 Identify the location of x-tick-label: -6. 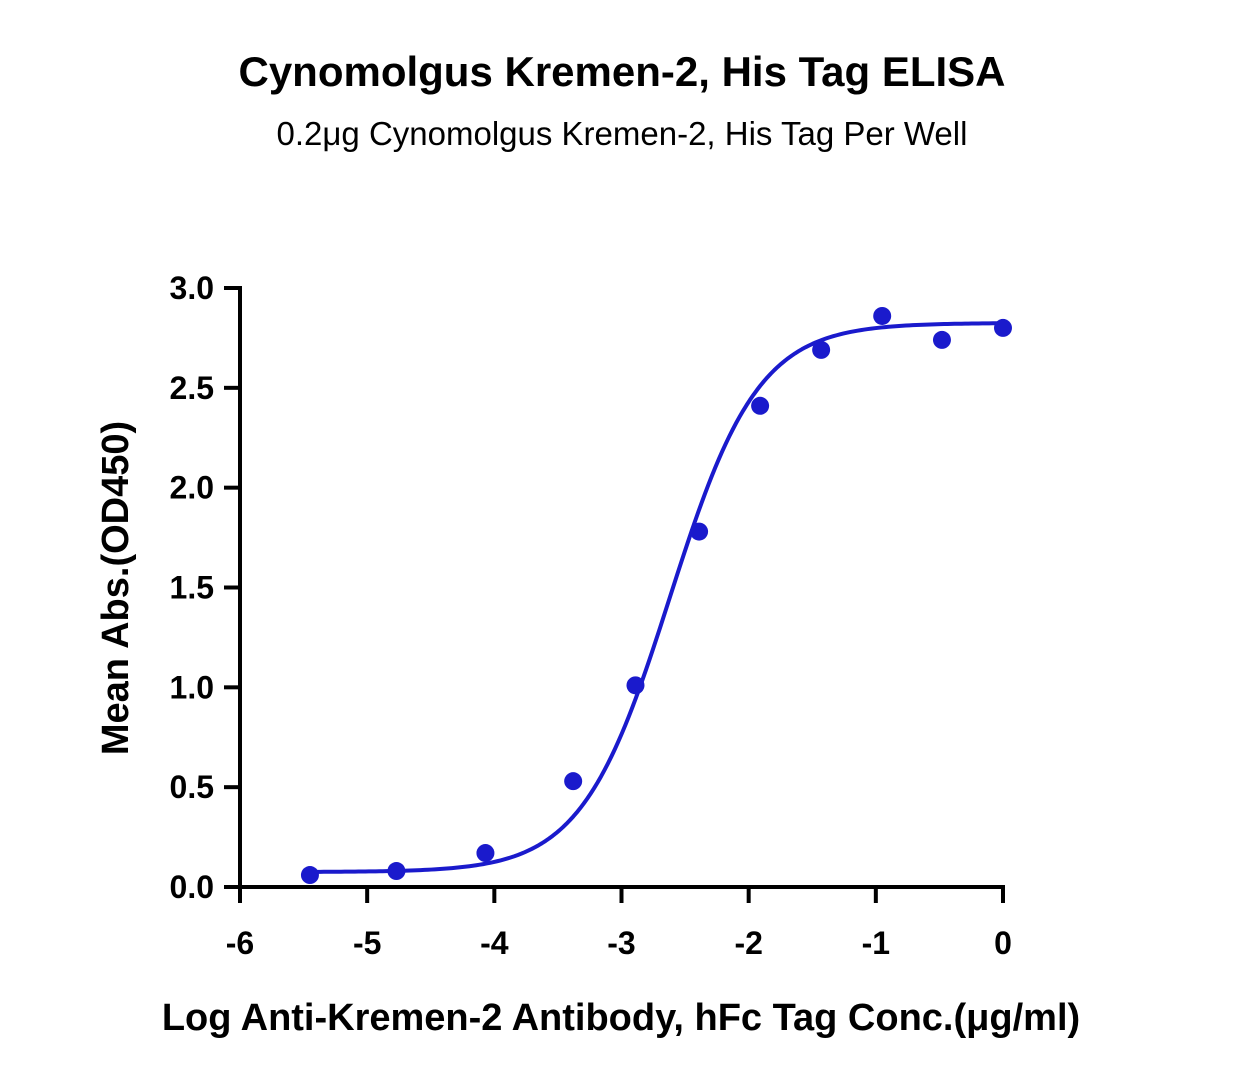
(240, 943).